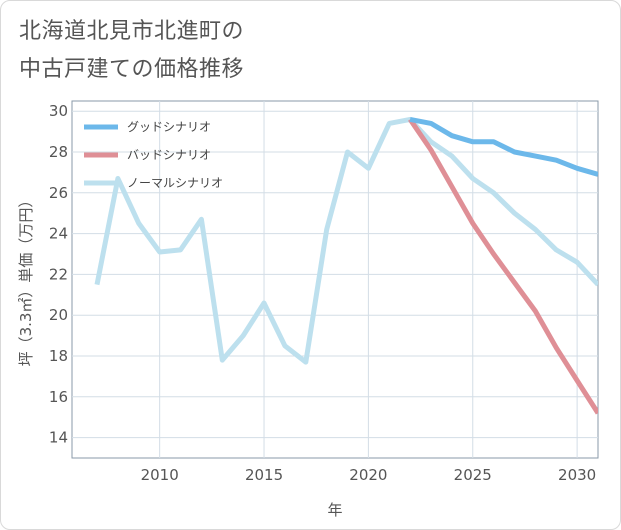 The height and width of the screenshot is (530, 621). I want to click on y-tick-label: 26, so click(58, 193).